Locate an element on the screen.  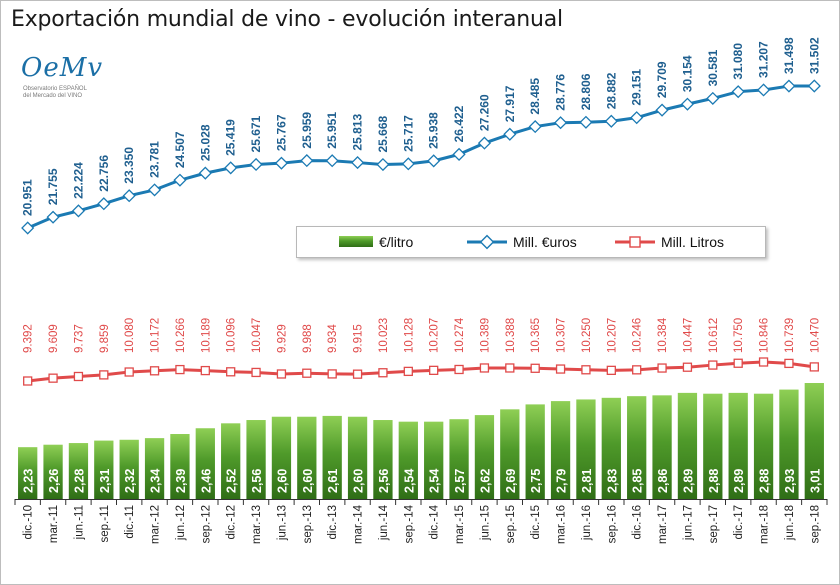
bar-label-jun-12: 2,39 is located at coordinates (181, 481).